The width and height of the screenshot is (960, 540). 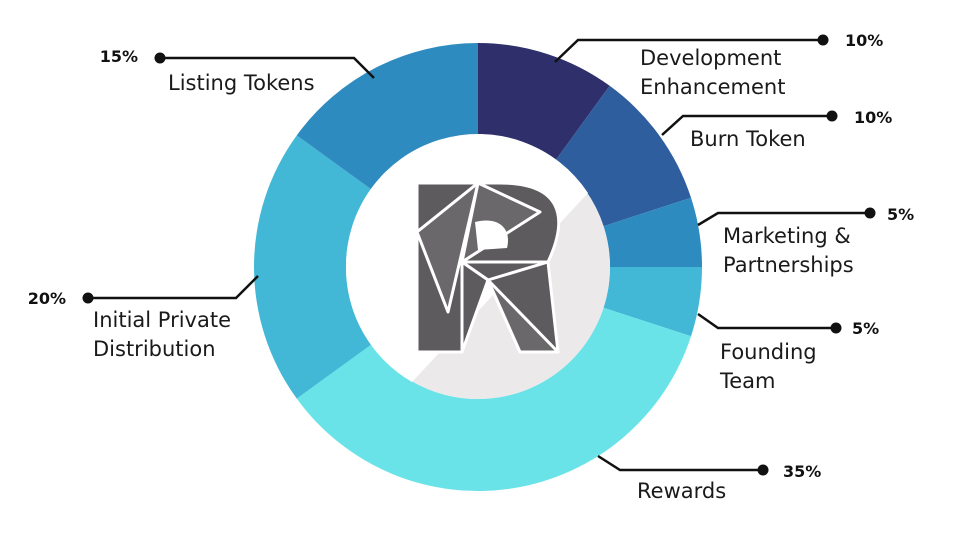 I want to click on slice-label-initial-private-distribution: Initial Private Distribution, so click(x=162, y=334).